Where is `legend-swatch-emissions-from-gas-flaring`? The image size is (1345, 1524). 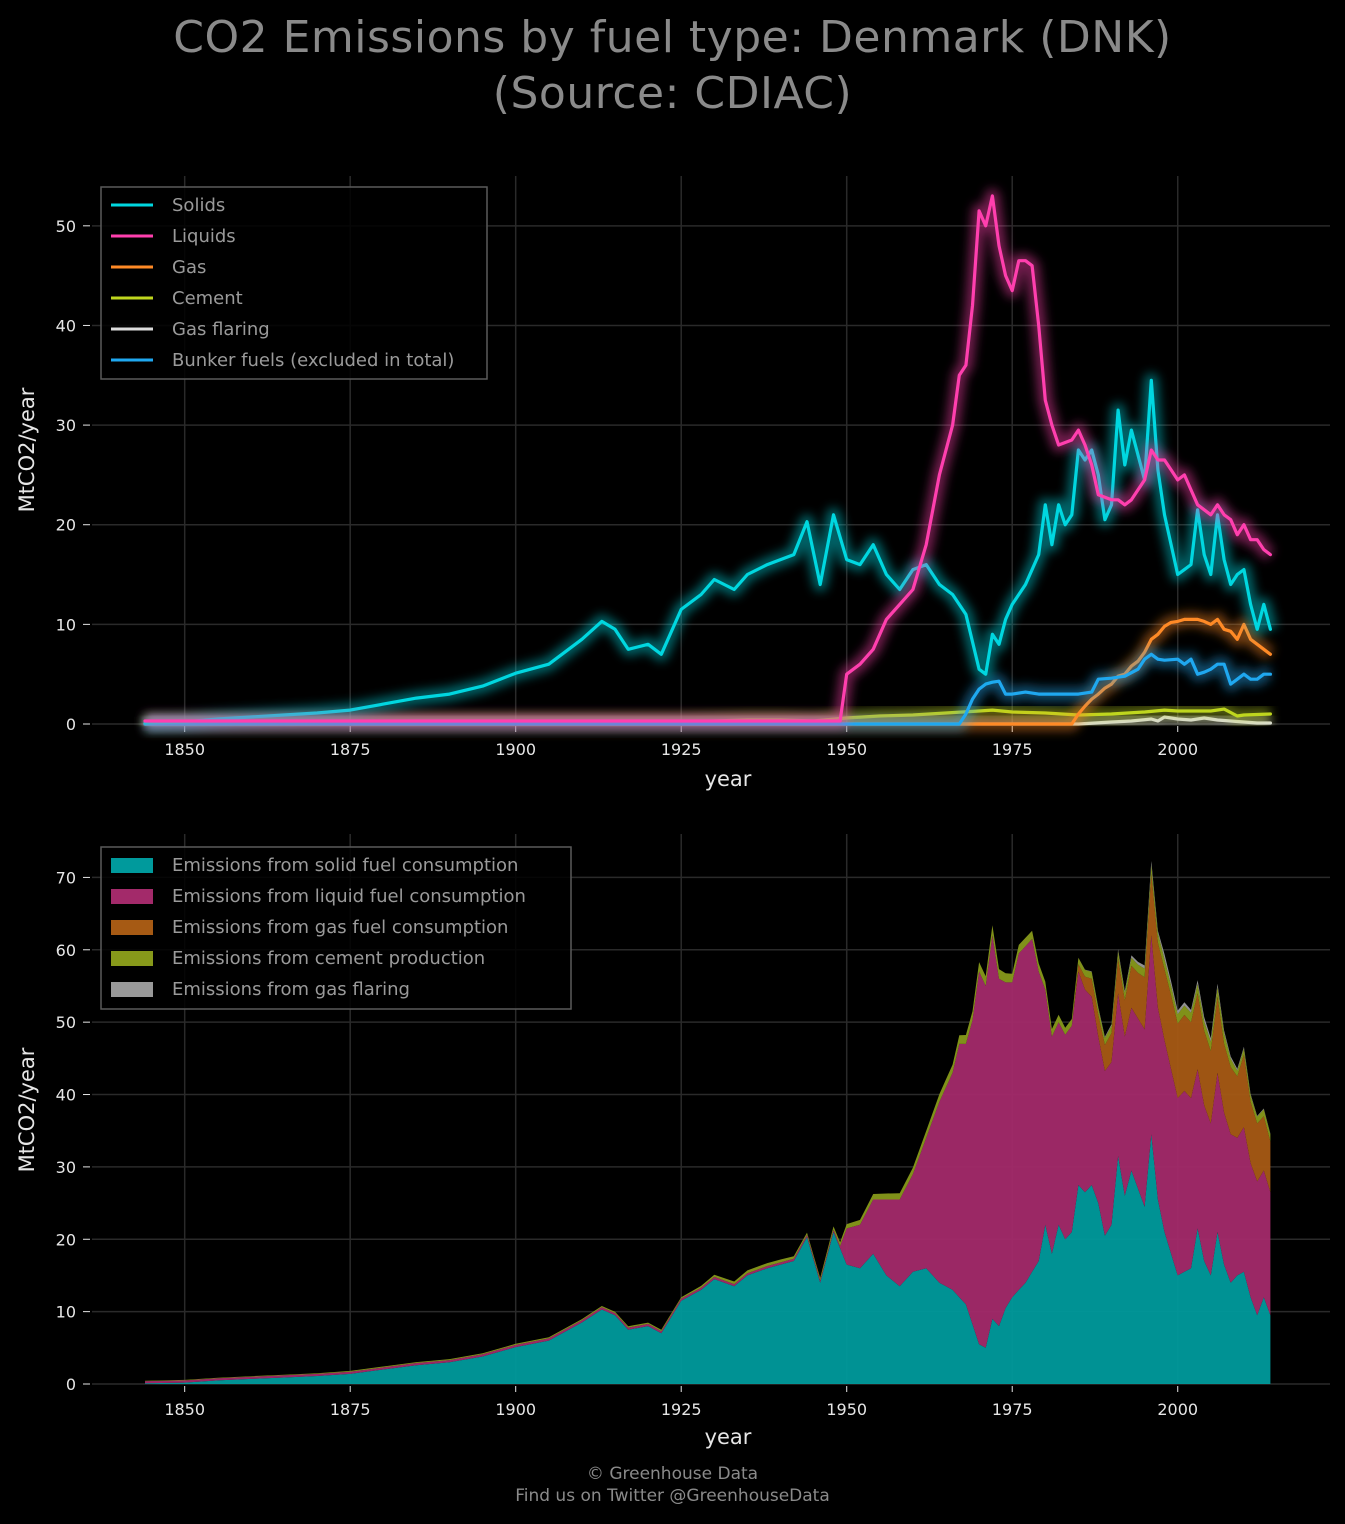
legend-swatch-emissions-from-gas-flaring is located at coordinates (132, 989).